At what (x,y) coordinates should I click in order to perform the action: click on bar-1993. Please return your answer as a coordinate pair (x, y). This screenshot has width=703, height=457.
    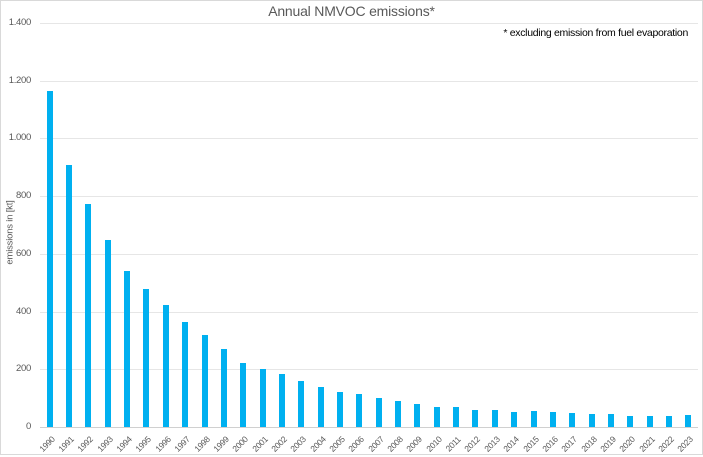
    Looking at the image, I should click on (107, 333).